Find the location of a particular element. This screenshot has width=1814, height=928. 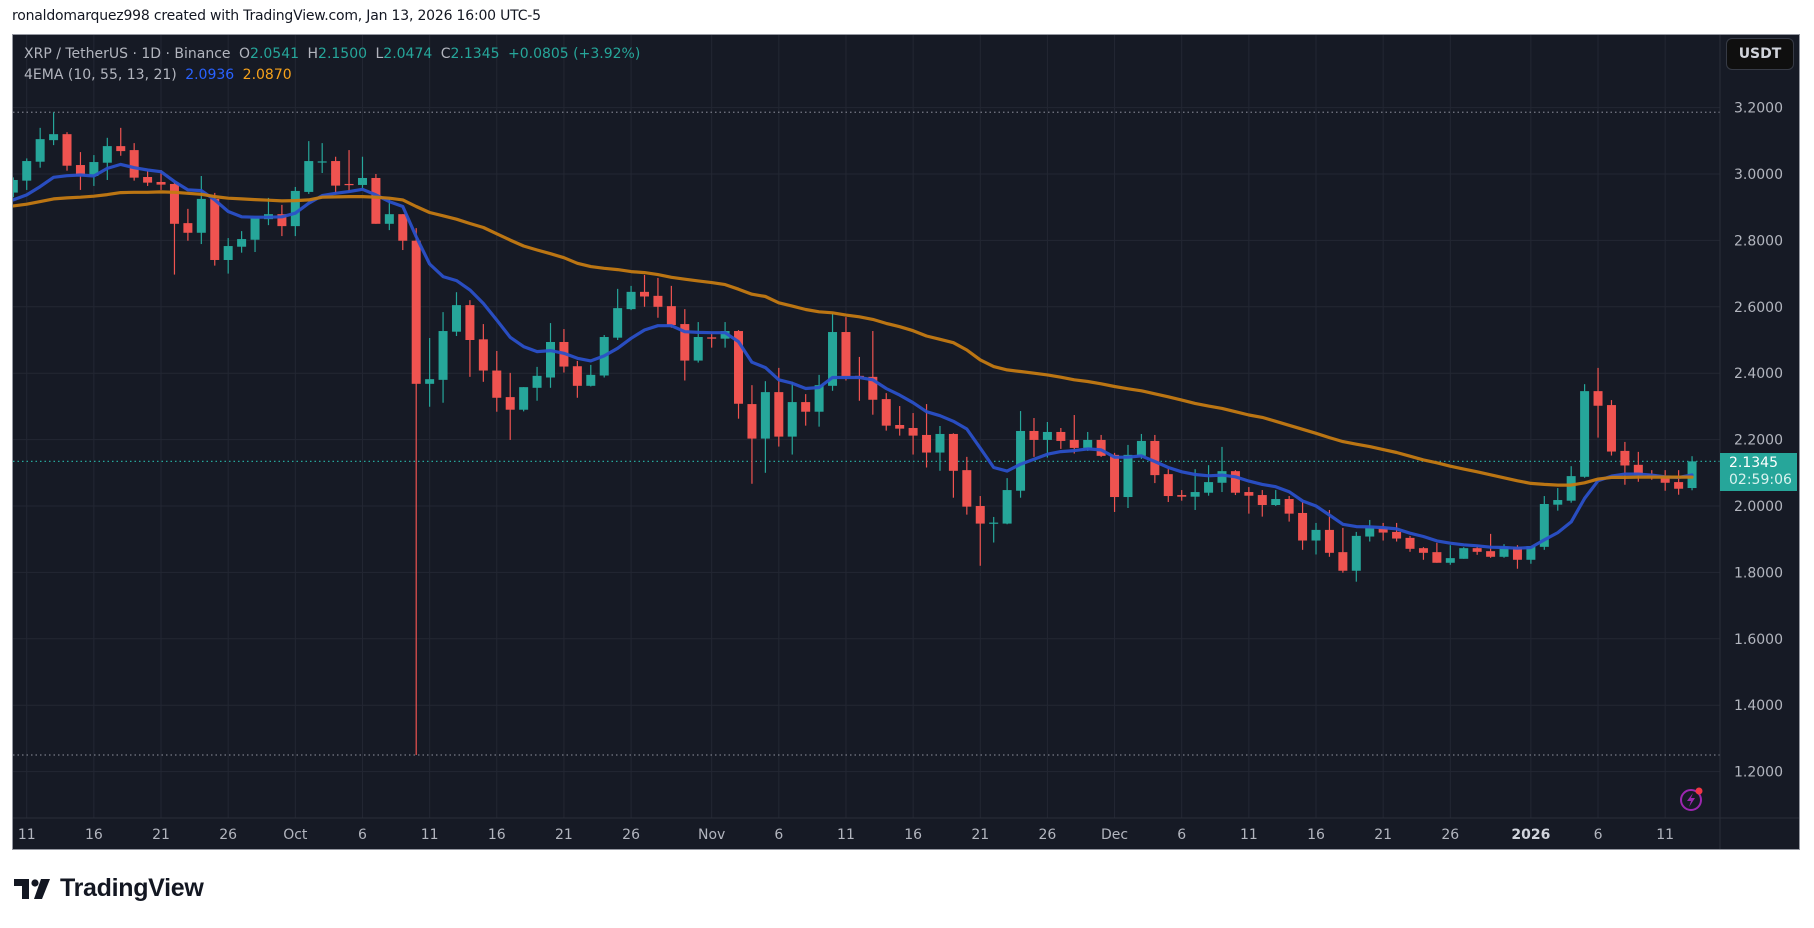

currency-button: USDT is located at coordinates (1760, 54).